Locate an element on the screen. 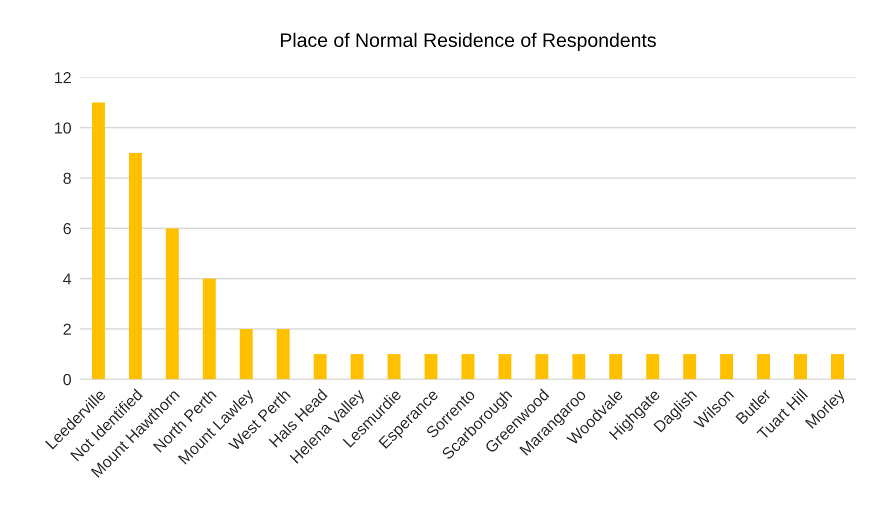  y-tick-label: 8 is located at coordinates (67, 178).